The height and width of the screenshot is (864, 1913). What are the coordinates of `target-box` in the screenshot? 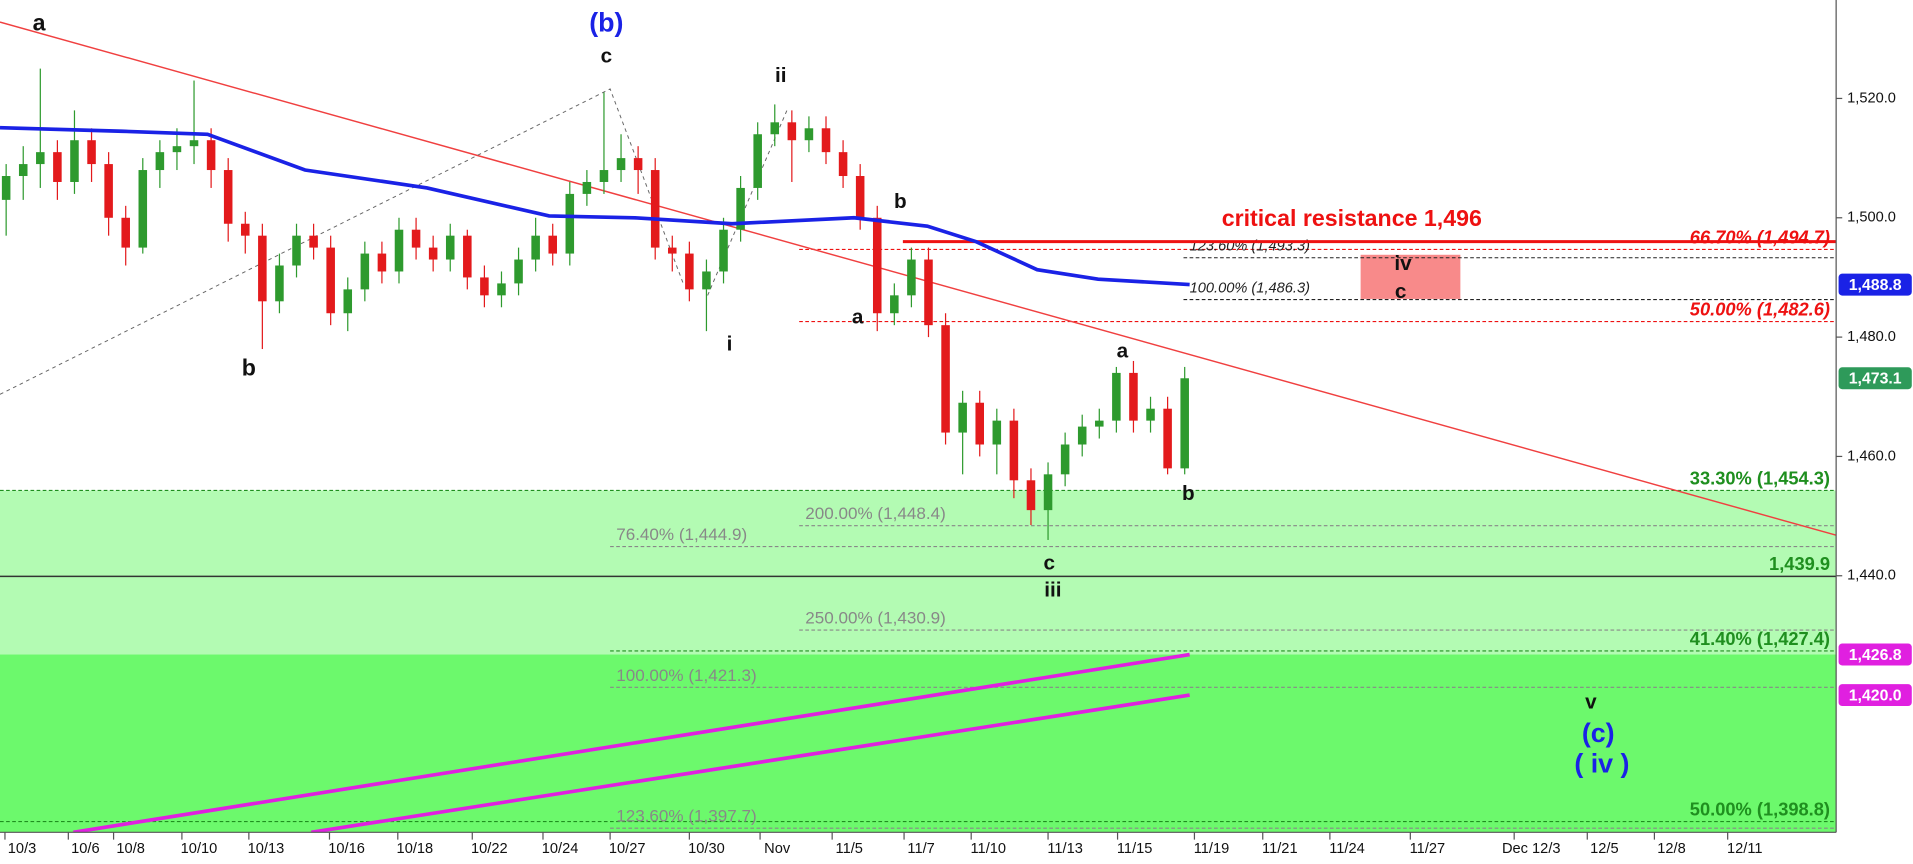 It's located at (1410, 276).